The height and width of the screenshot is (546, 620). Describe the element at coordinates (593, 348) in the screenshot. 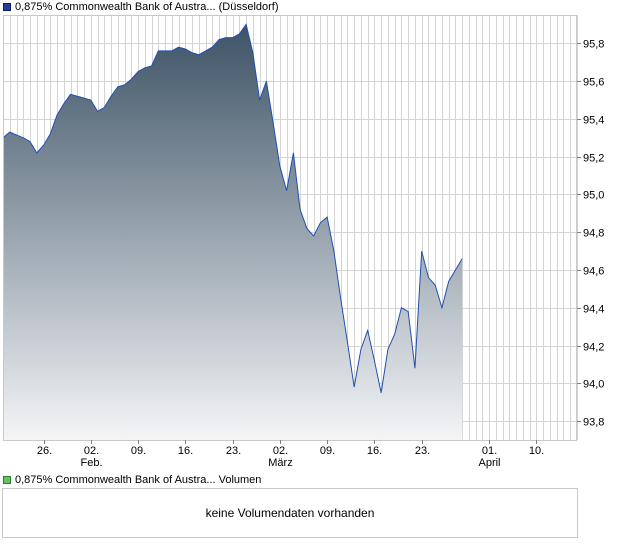

I see `y-tick-label: 94,2` at that location.